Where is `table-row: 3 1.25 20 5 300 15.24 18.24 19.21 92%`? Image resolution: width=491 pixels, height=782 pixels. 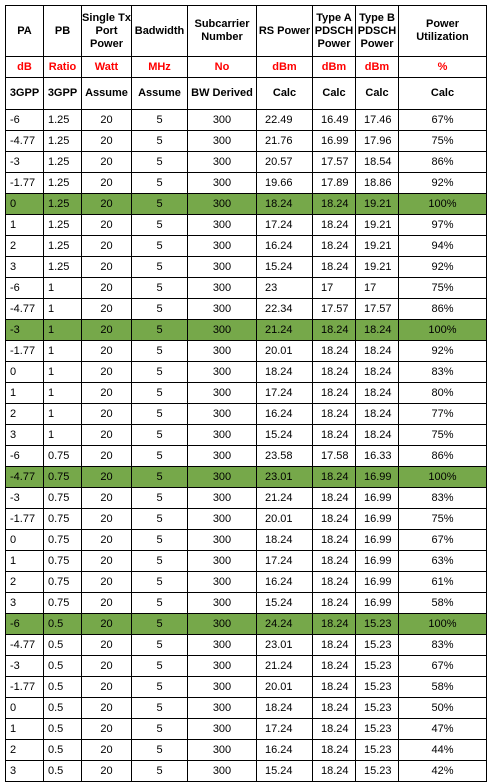 table-row: 3 1.25 20 5 300 15.24 18.24 19.21 92% is located at coordinates (246, 267).